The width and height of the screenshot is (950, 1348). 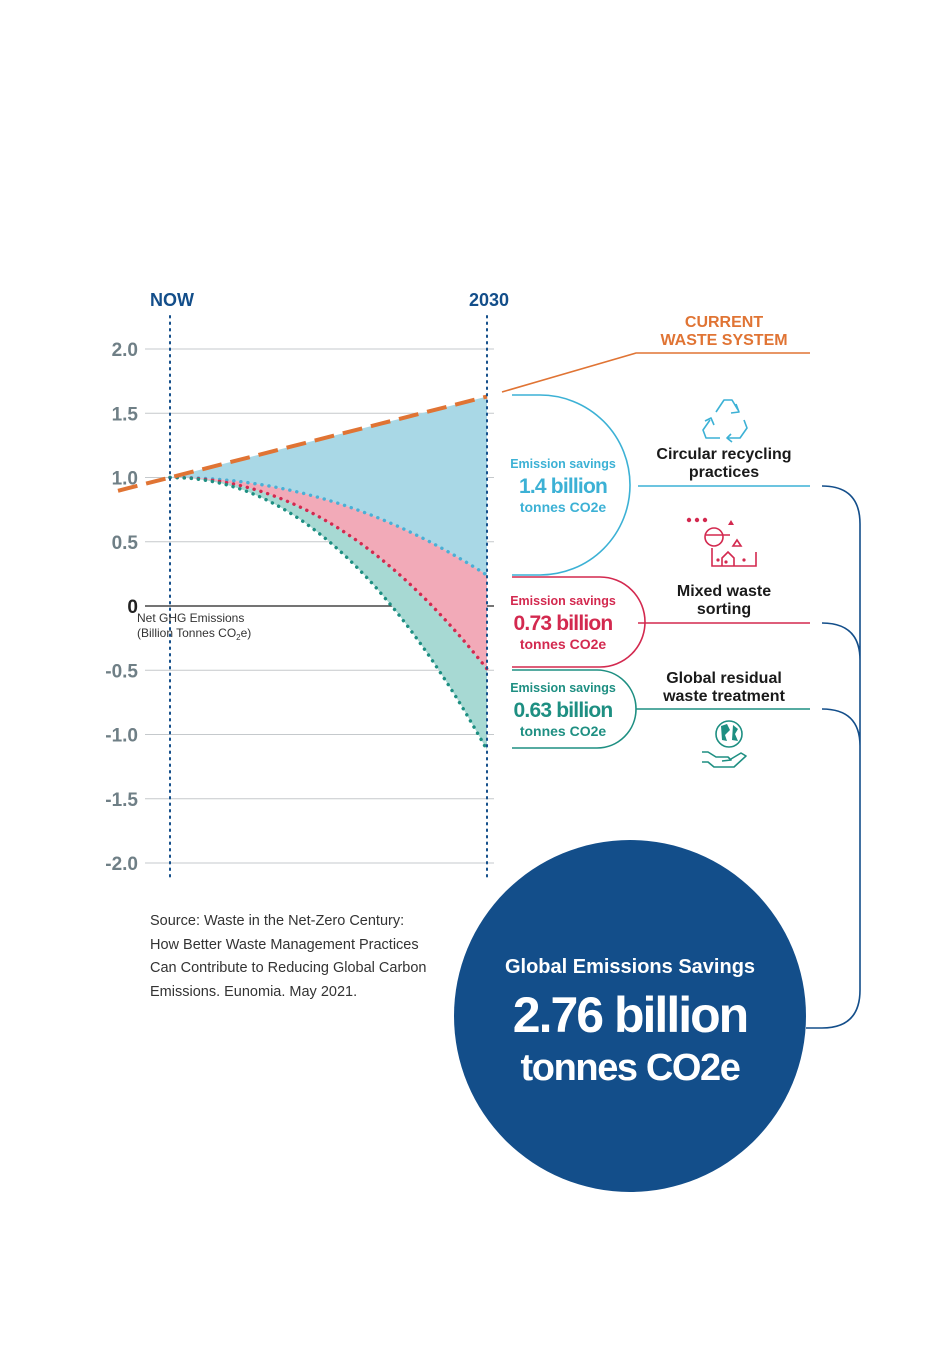 I want to click on x-label-2030: 2030, so click(x=489, y=300).